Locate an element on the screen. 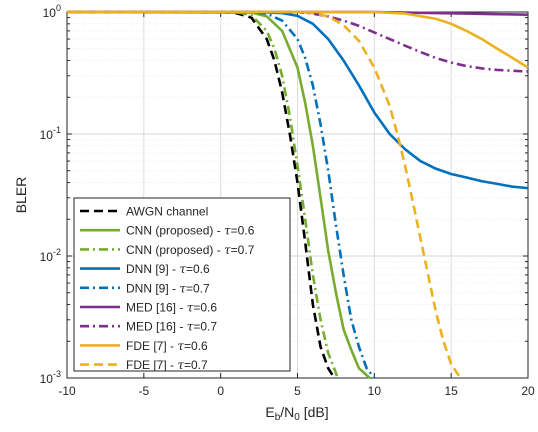 This screenshot has height=432, width=538. x-tick-label: 15 is located at coordinates (451, 391).